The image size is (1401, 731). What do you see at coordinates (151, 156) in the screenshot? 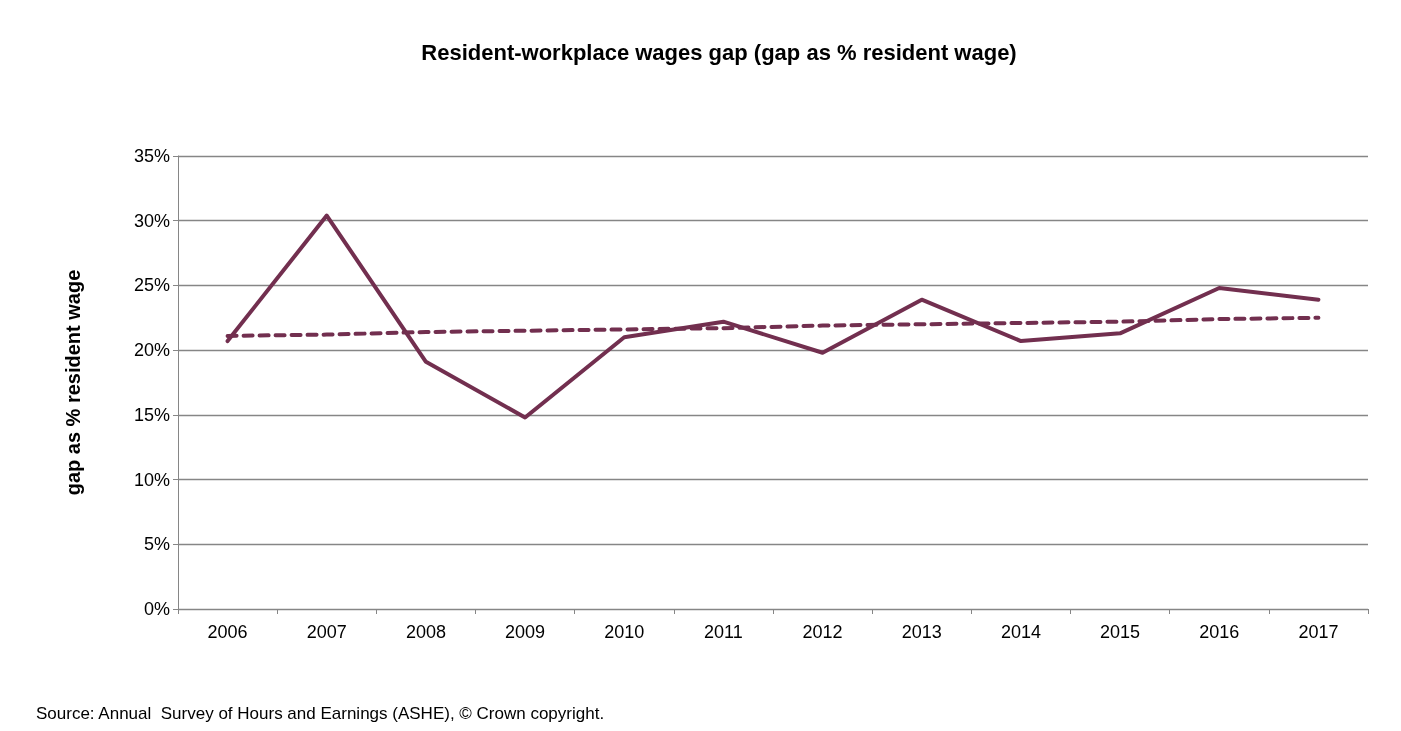
I see `y-tick-label: 35%` at bounding box center [151, 156].